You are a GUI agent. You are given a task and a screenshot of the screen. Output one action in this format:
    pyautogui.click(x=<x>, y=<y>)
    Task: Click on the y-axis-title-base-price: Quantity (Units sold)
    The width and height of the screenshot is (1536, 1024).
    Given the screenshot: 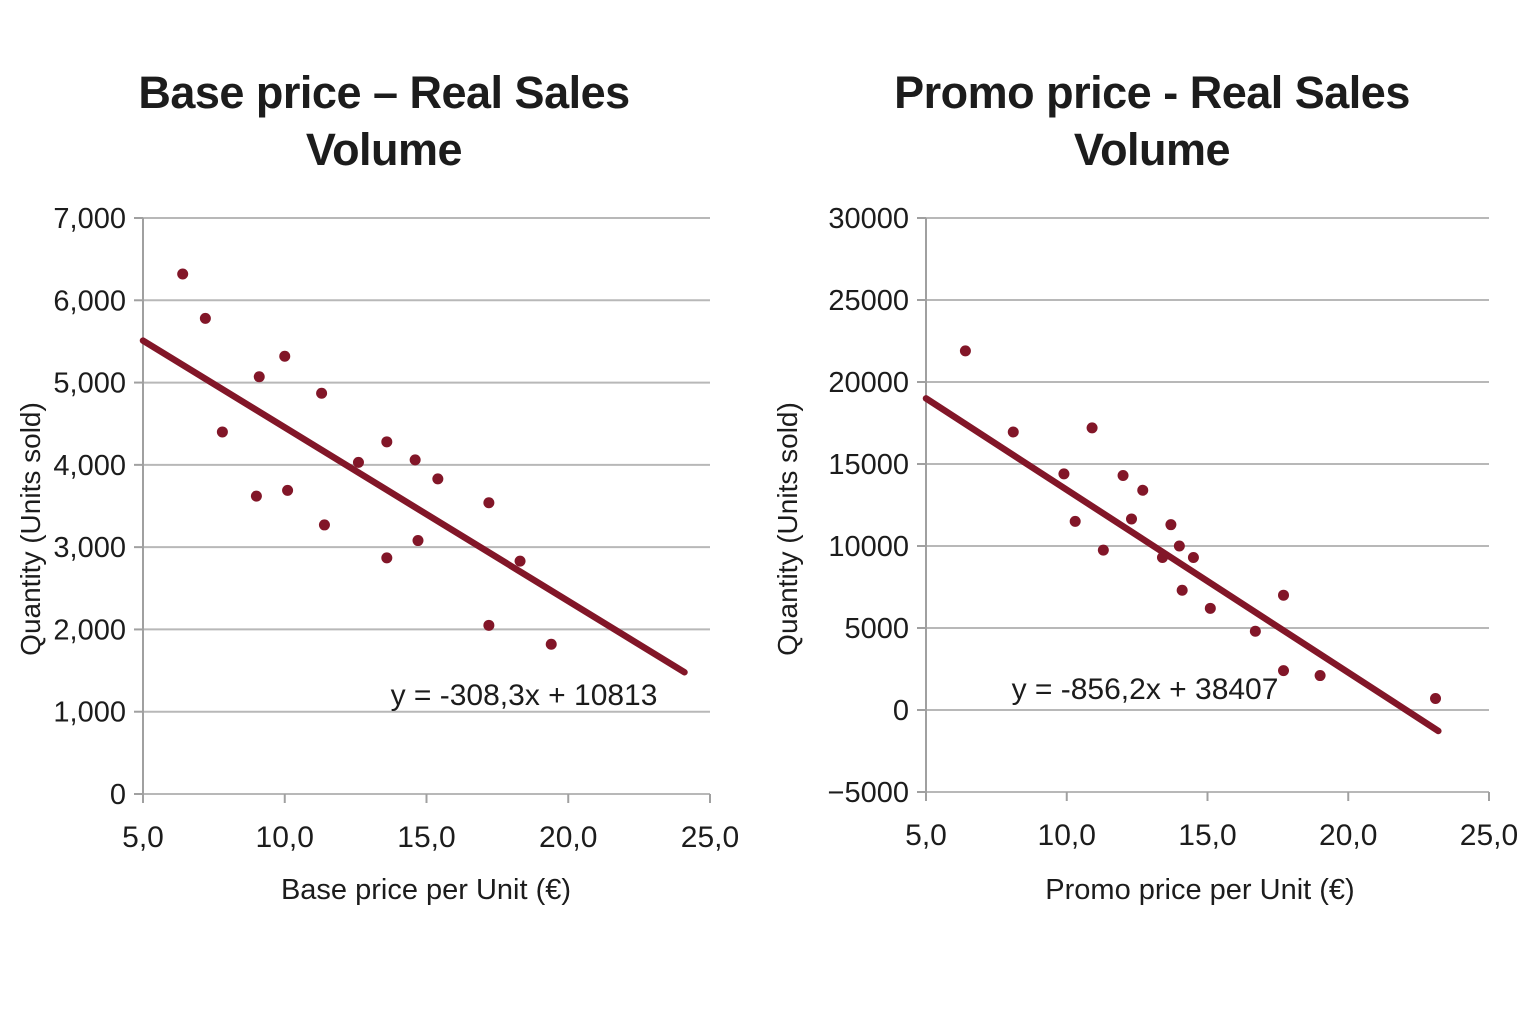 What is the action you would take?
    pyautogui.click(x=30, y=529)
    